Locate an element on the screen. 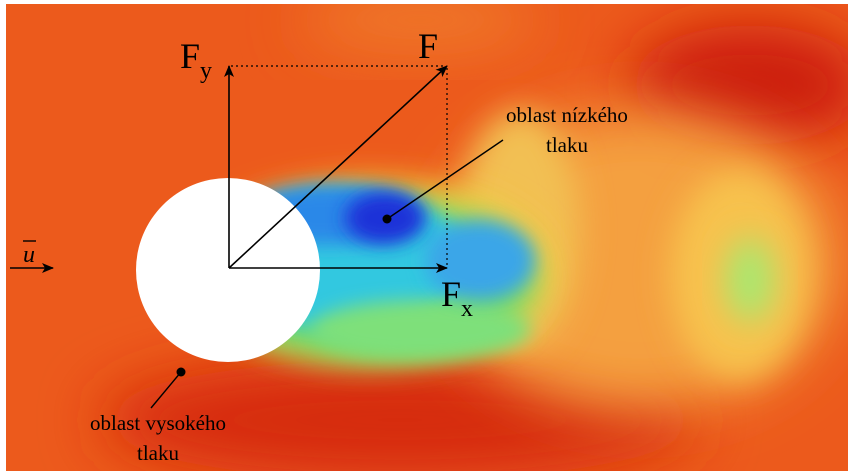 The image size is (854, 475). high-pressure-label-line2: tlaku is located at coordinates (158, 453).